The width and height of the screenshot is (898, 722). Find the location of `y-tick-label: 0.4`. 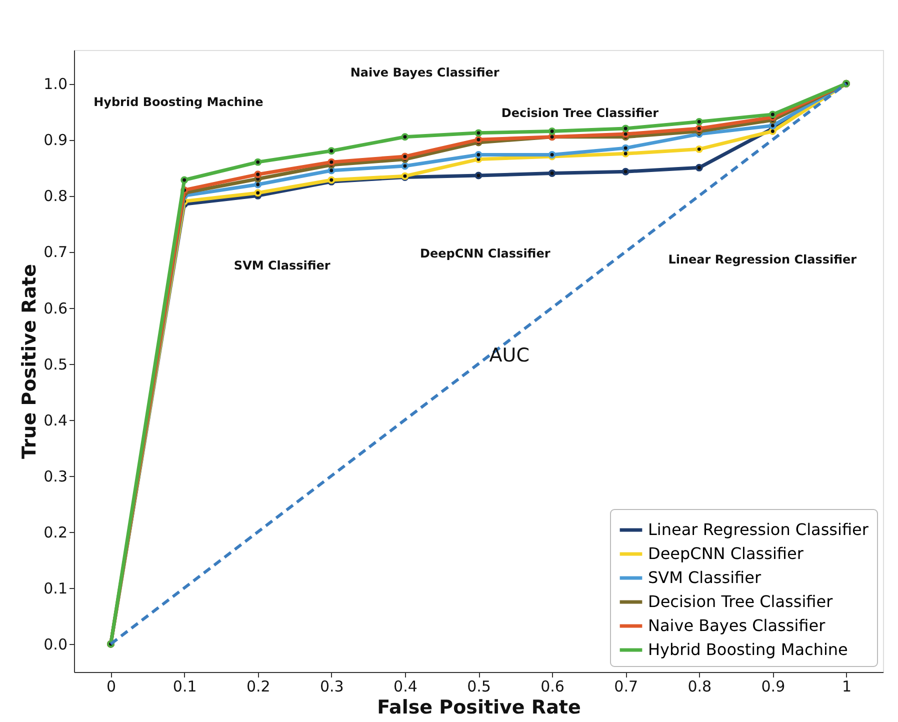

y-tick-label: 0.4 is located at coordinates (56, 420).